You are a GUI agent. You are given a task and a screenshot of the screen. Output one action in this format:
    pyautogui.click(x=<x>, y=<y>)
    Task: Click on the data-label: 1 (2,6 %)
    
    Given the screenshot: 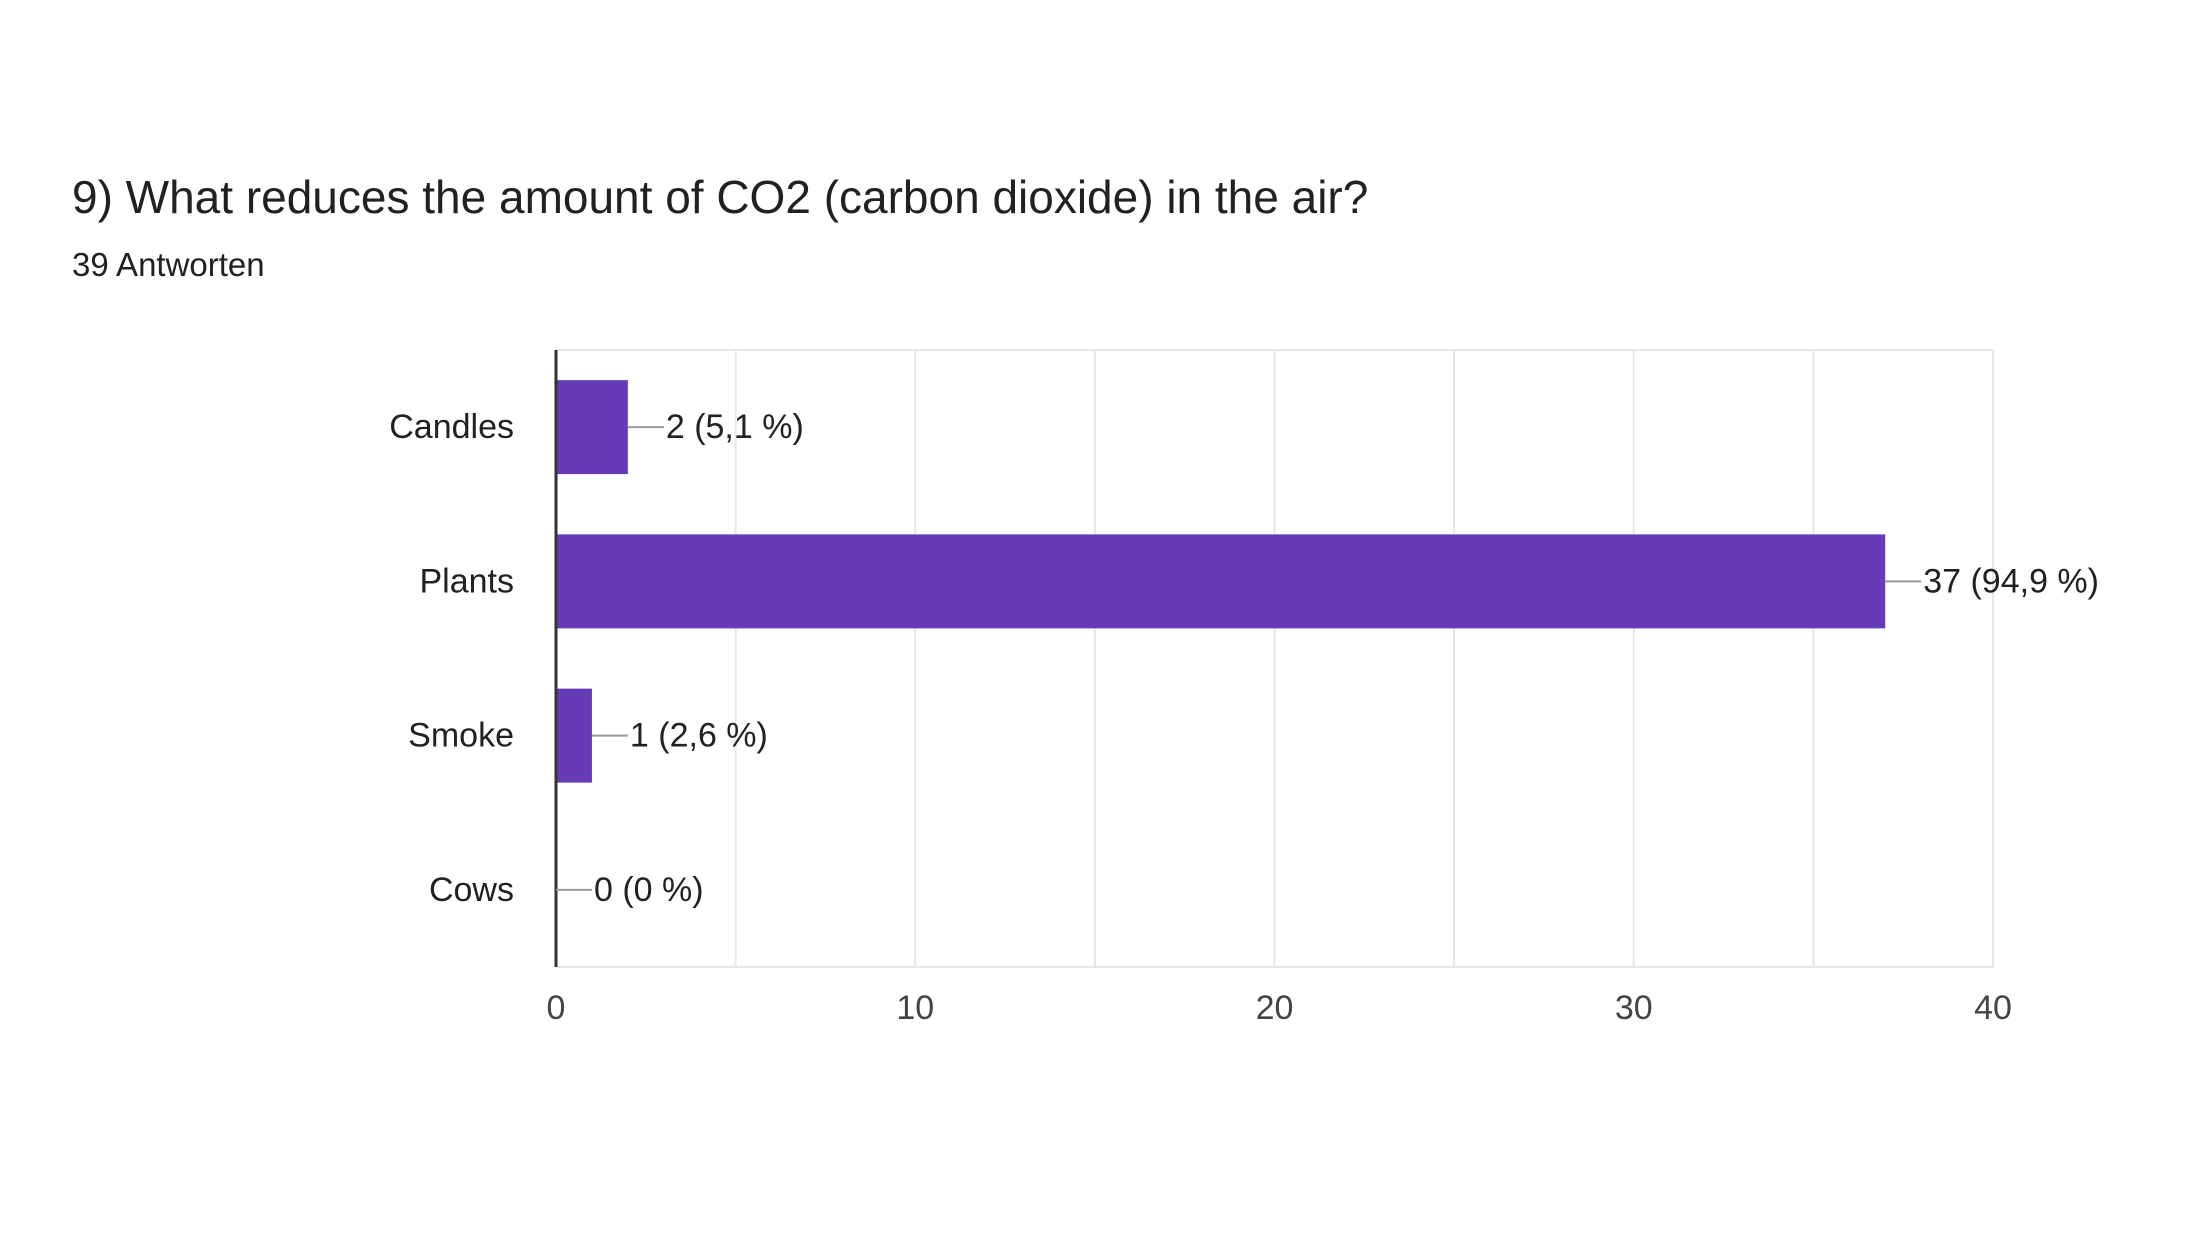 What is the action you would take?
    pyautogui.click(x=699, y=736)
    